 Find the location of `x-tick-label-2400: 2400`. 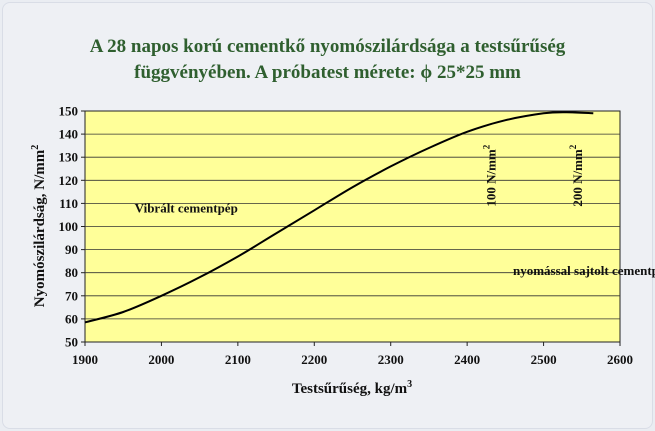

x-tick-label-2400: 2400 is located at coordinates (467, 359).